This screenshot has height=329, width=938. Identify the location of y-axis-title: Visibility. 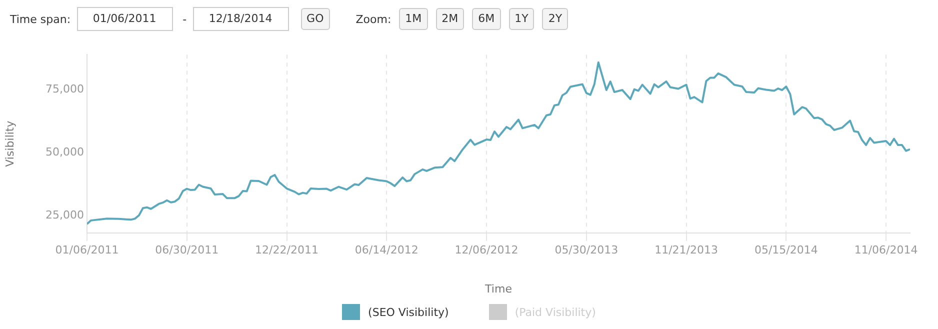
(9, 143).